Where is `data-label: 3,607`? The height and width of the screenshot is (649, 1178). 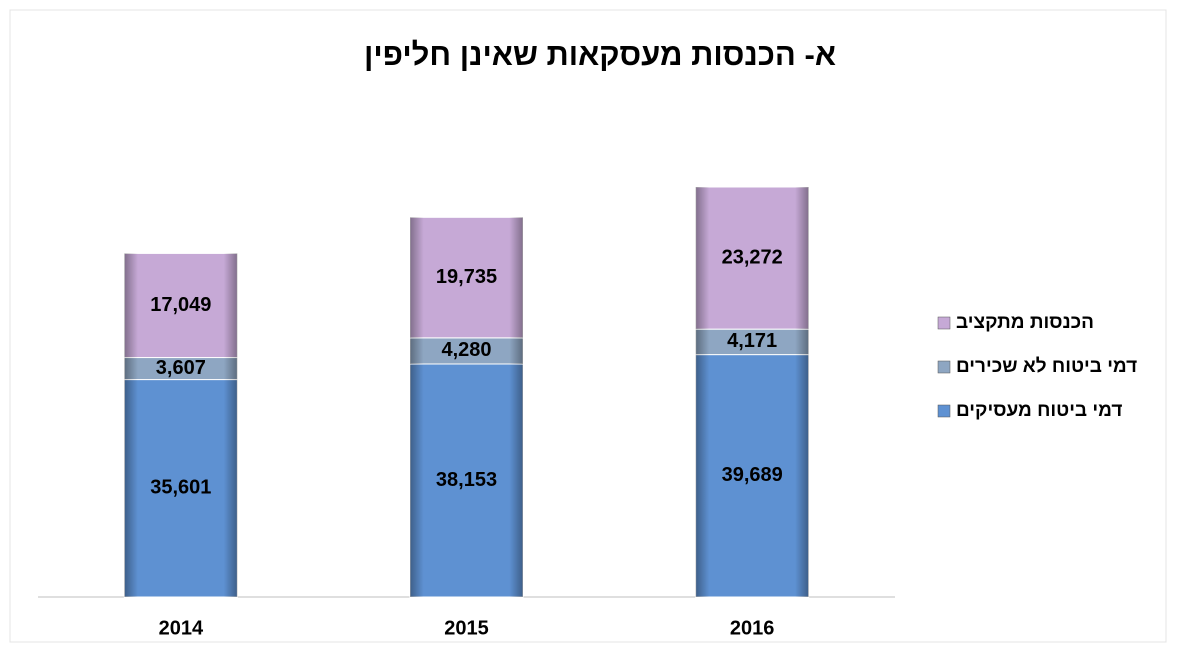
data-label: 3,607 is located at coordinates (181, 368).